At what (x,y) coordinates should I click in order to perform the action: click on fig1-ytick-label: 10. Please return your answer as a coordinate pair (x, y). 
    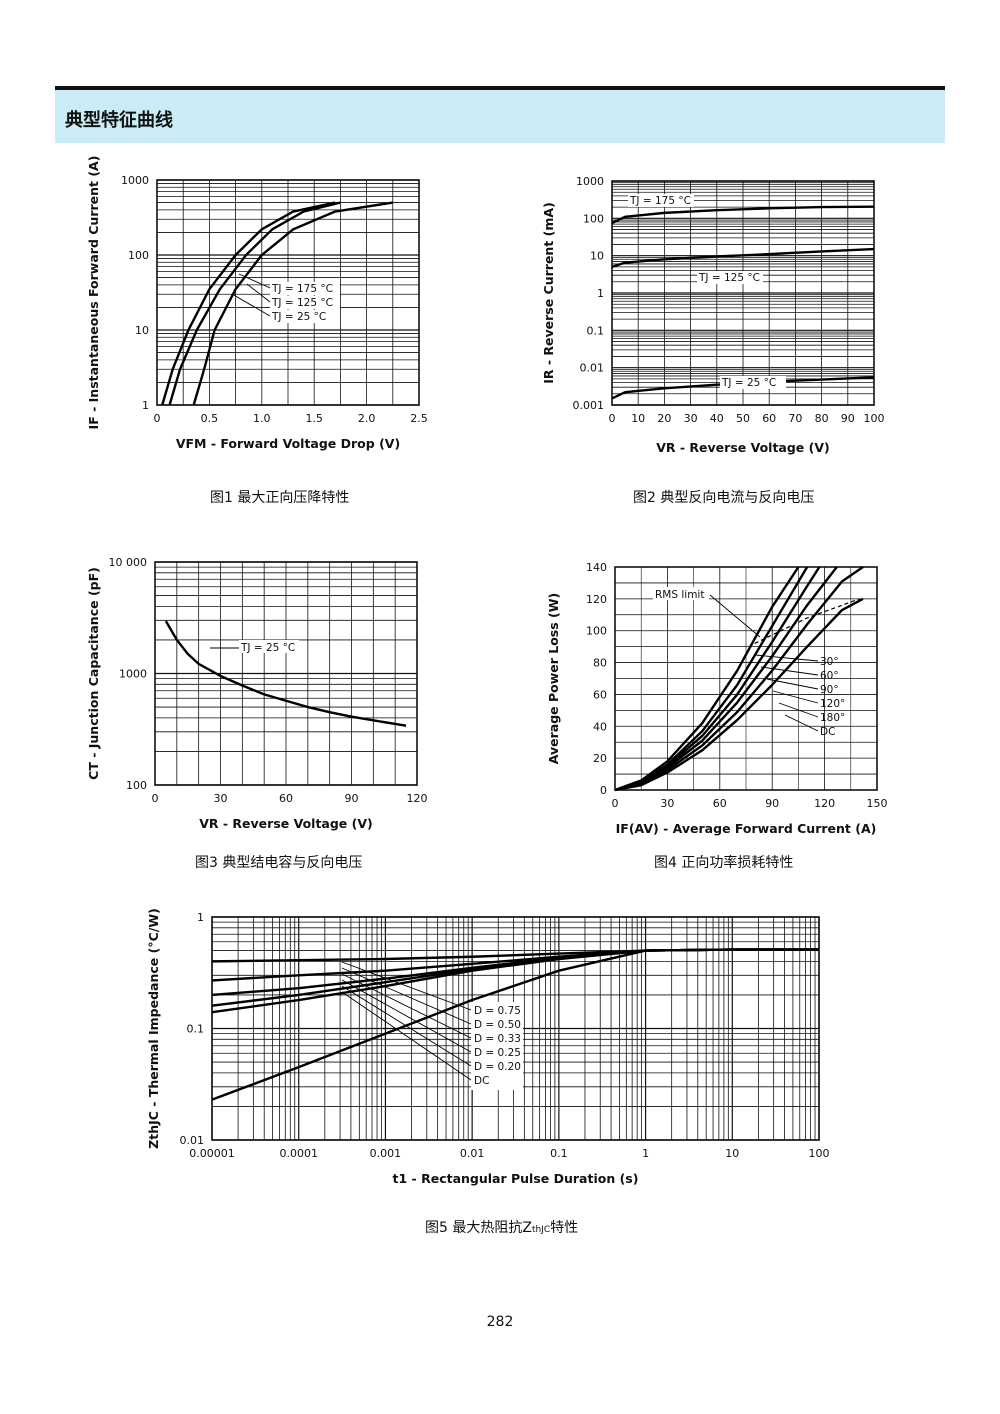
    Looking at the image, I should click on (142, 330).